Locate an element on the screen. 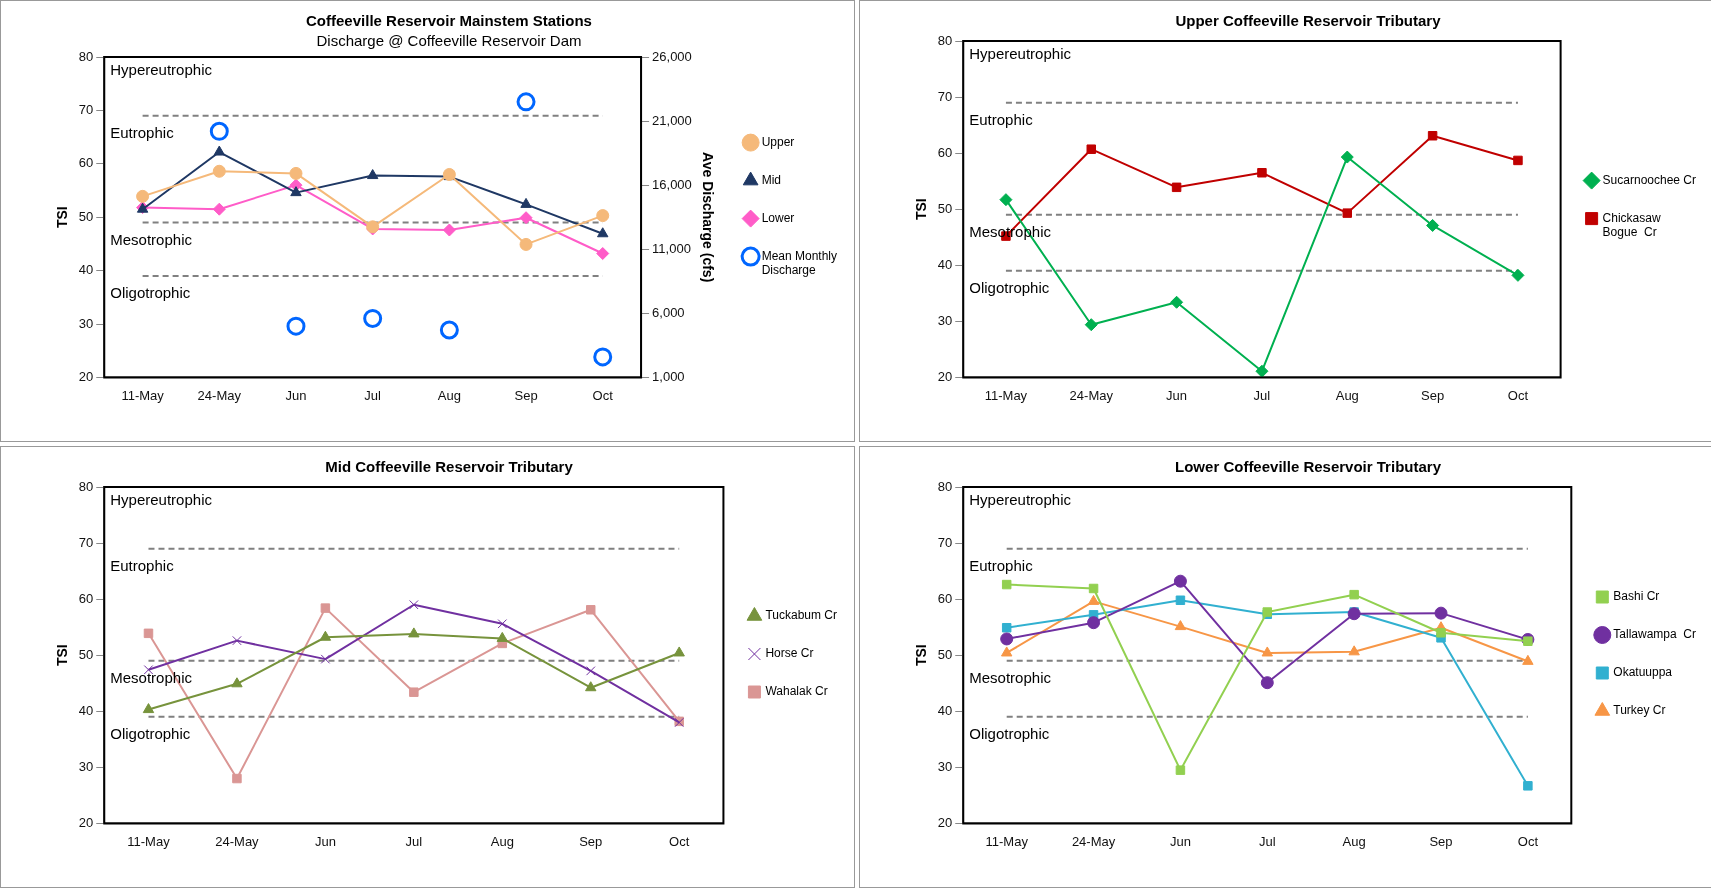 The height and width of the screenshot is (889, 1711). y2-tick-label: 6,000 is located at coordinates (668, 312).